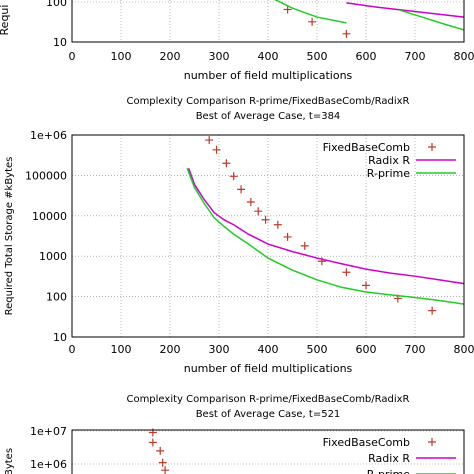 The height and width of the screenshot is (474, 474). Describe the element at coordinates (268, 116) in the screenshot. I see `panel-2-subtitle: Best of Average Case, t=384` at that location.